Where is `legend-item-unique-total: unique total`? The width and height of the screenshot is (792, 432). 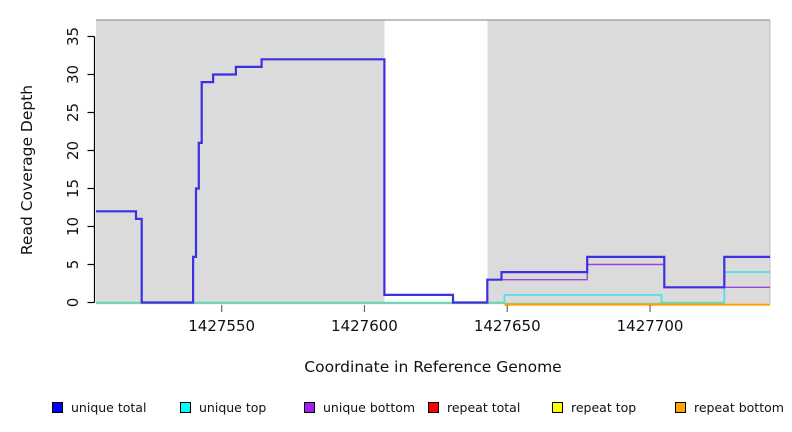
legend-item-unique-total: unique total is located at coordinates (99, 407).